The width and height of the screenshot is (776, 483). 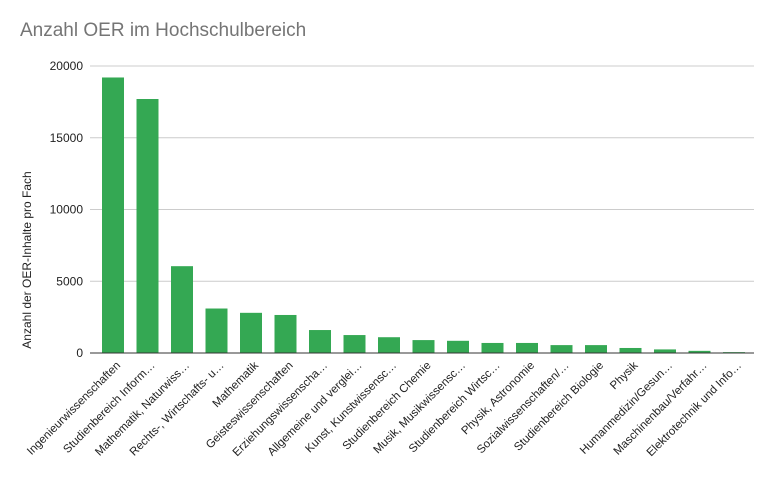 I want to click on y-tick-labels: 0 5000 10000 15000 20000, so click(x=67, y=209).